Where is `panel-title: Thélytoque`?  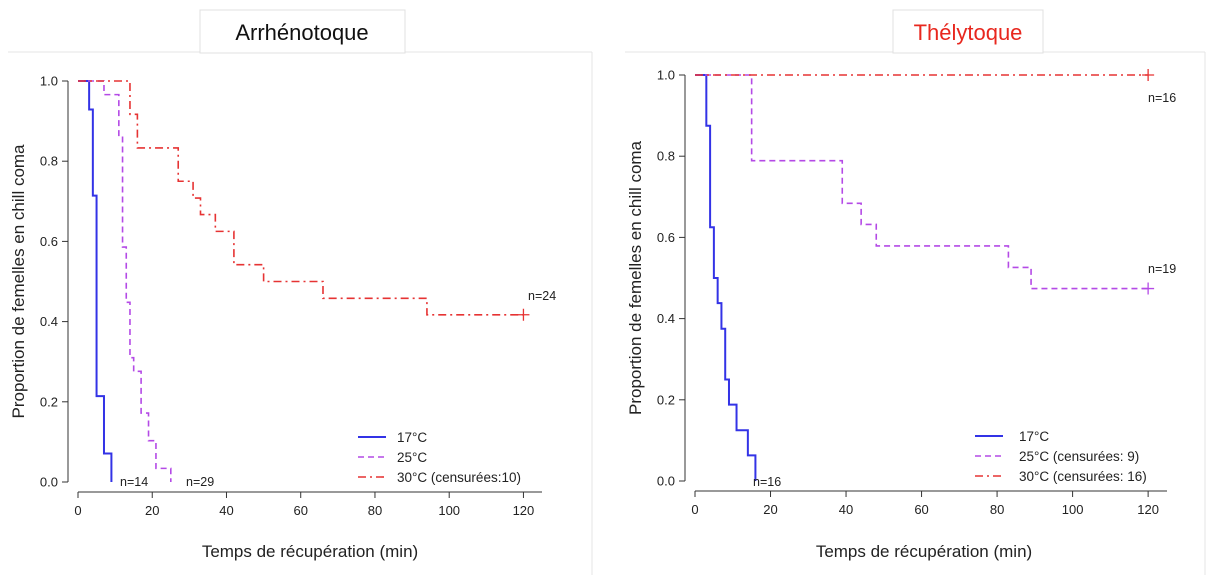 panel-title: Thélytoque is located at coordinates (968, 32).